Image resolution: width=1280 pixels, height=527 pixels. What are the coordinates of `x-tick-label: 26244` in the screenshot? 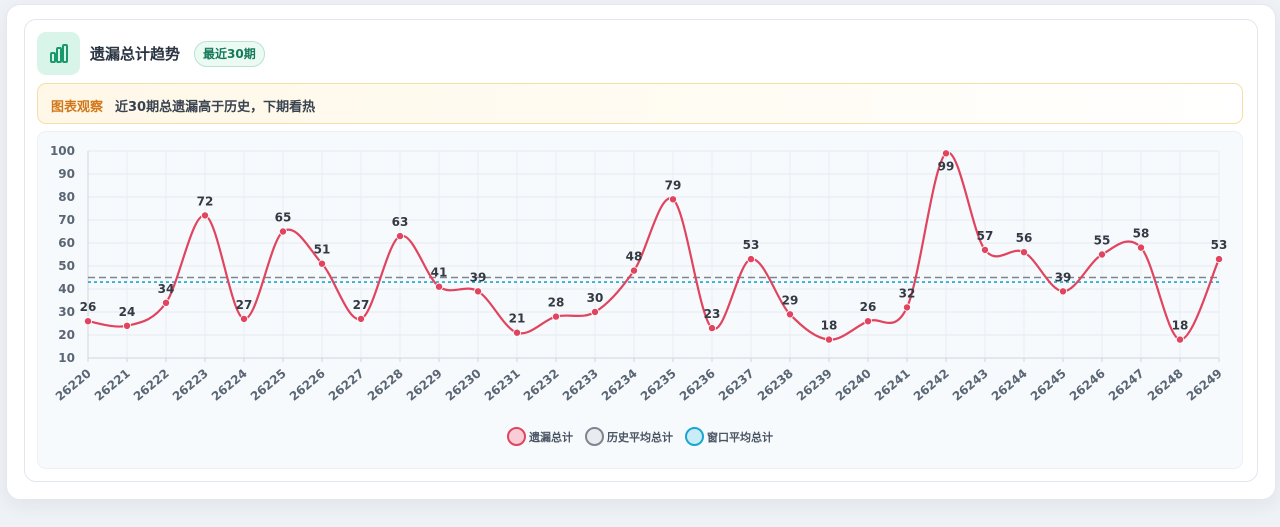 It's located at (1009, 385).